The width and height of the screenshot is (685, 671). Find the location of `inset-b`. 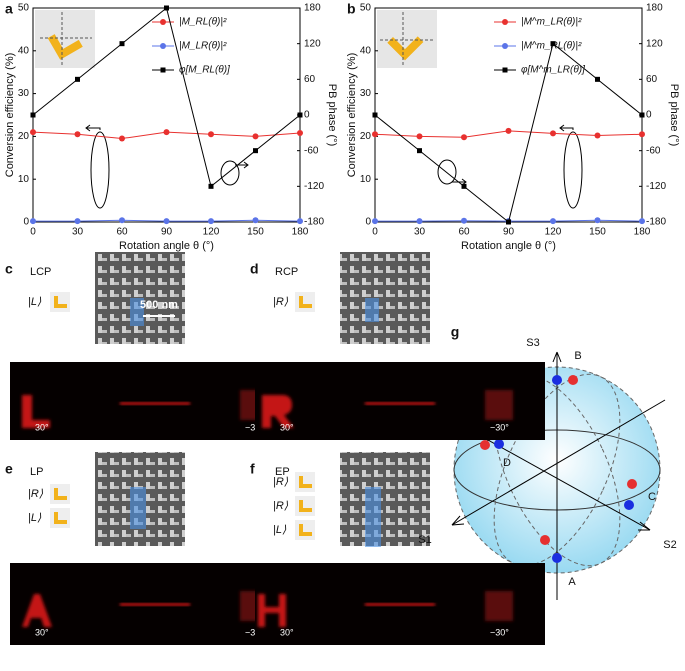

inset-b is located at coordinates (407, 39).